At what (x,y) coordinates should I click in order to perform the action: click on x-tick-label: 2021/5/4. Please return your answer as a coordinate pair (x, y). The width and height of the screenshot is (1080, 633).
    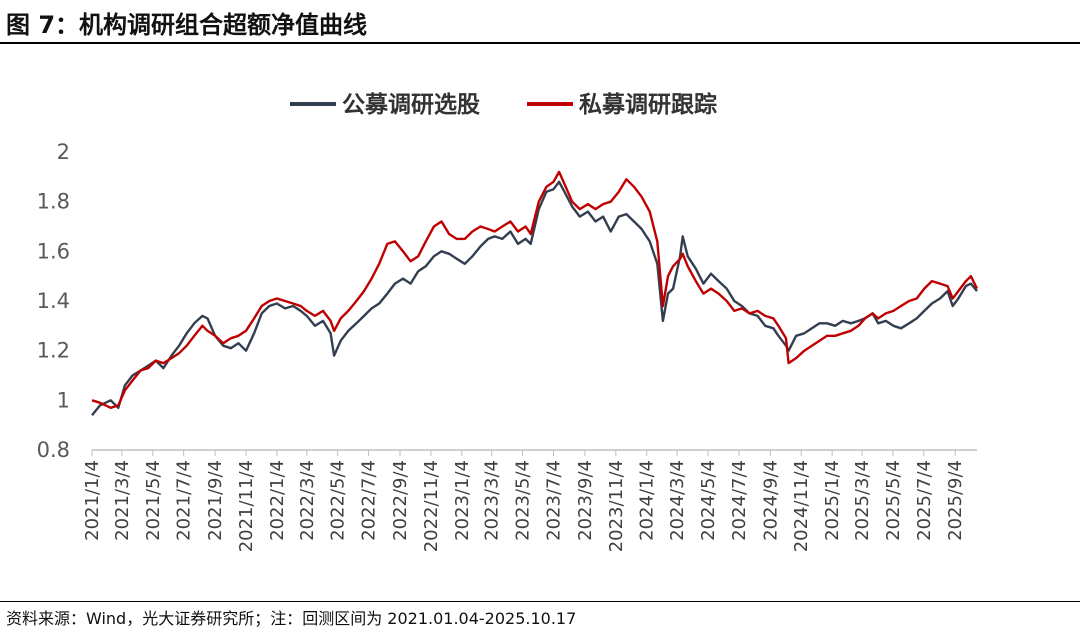
    Looking at the image, I should click on (153, 500).